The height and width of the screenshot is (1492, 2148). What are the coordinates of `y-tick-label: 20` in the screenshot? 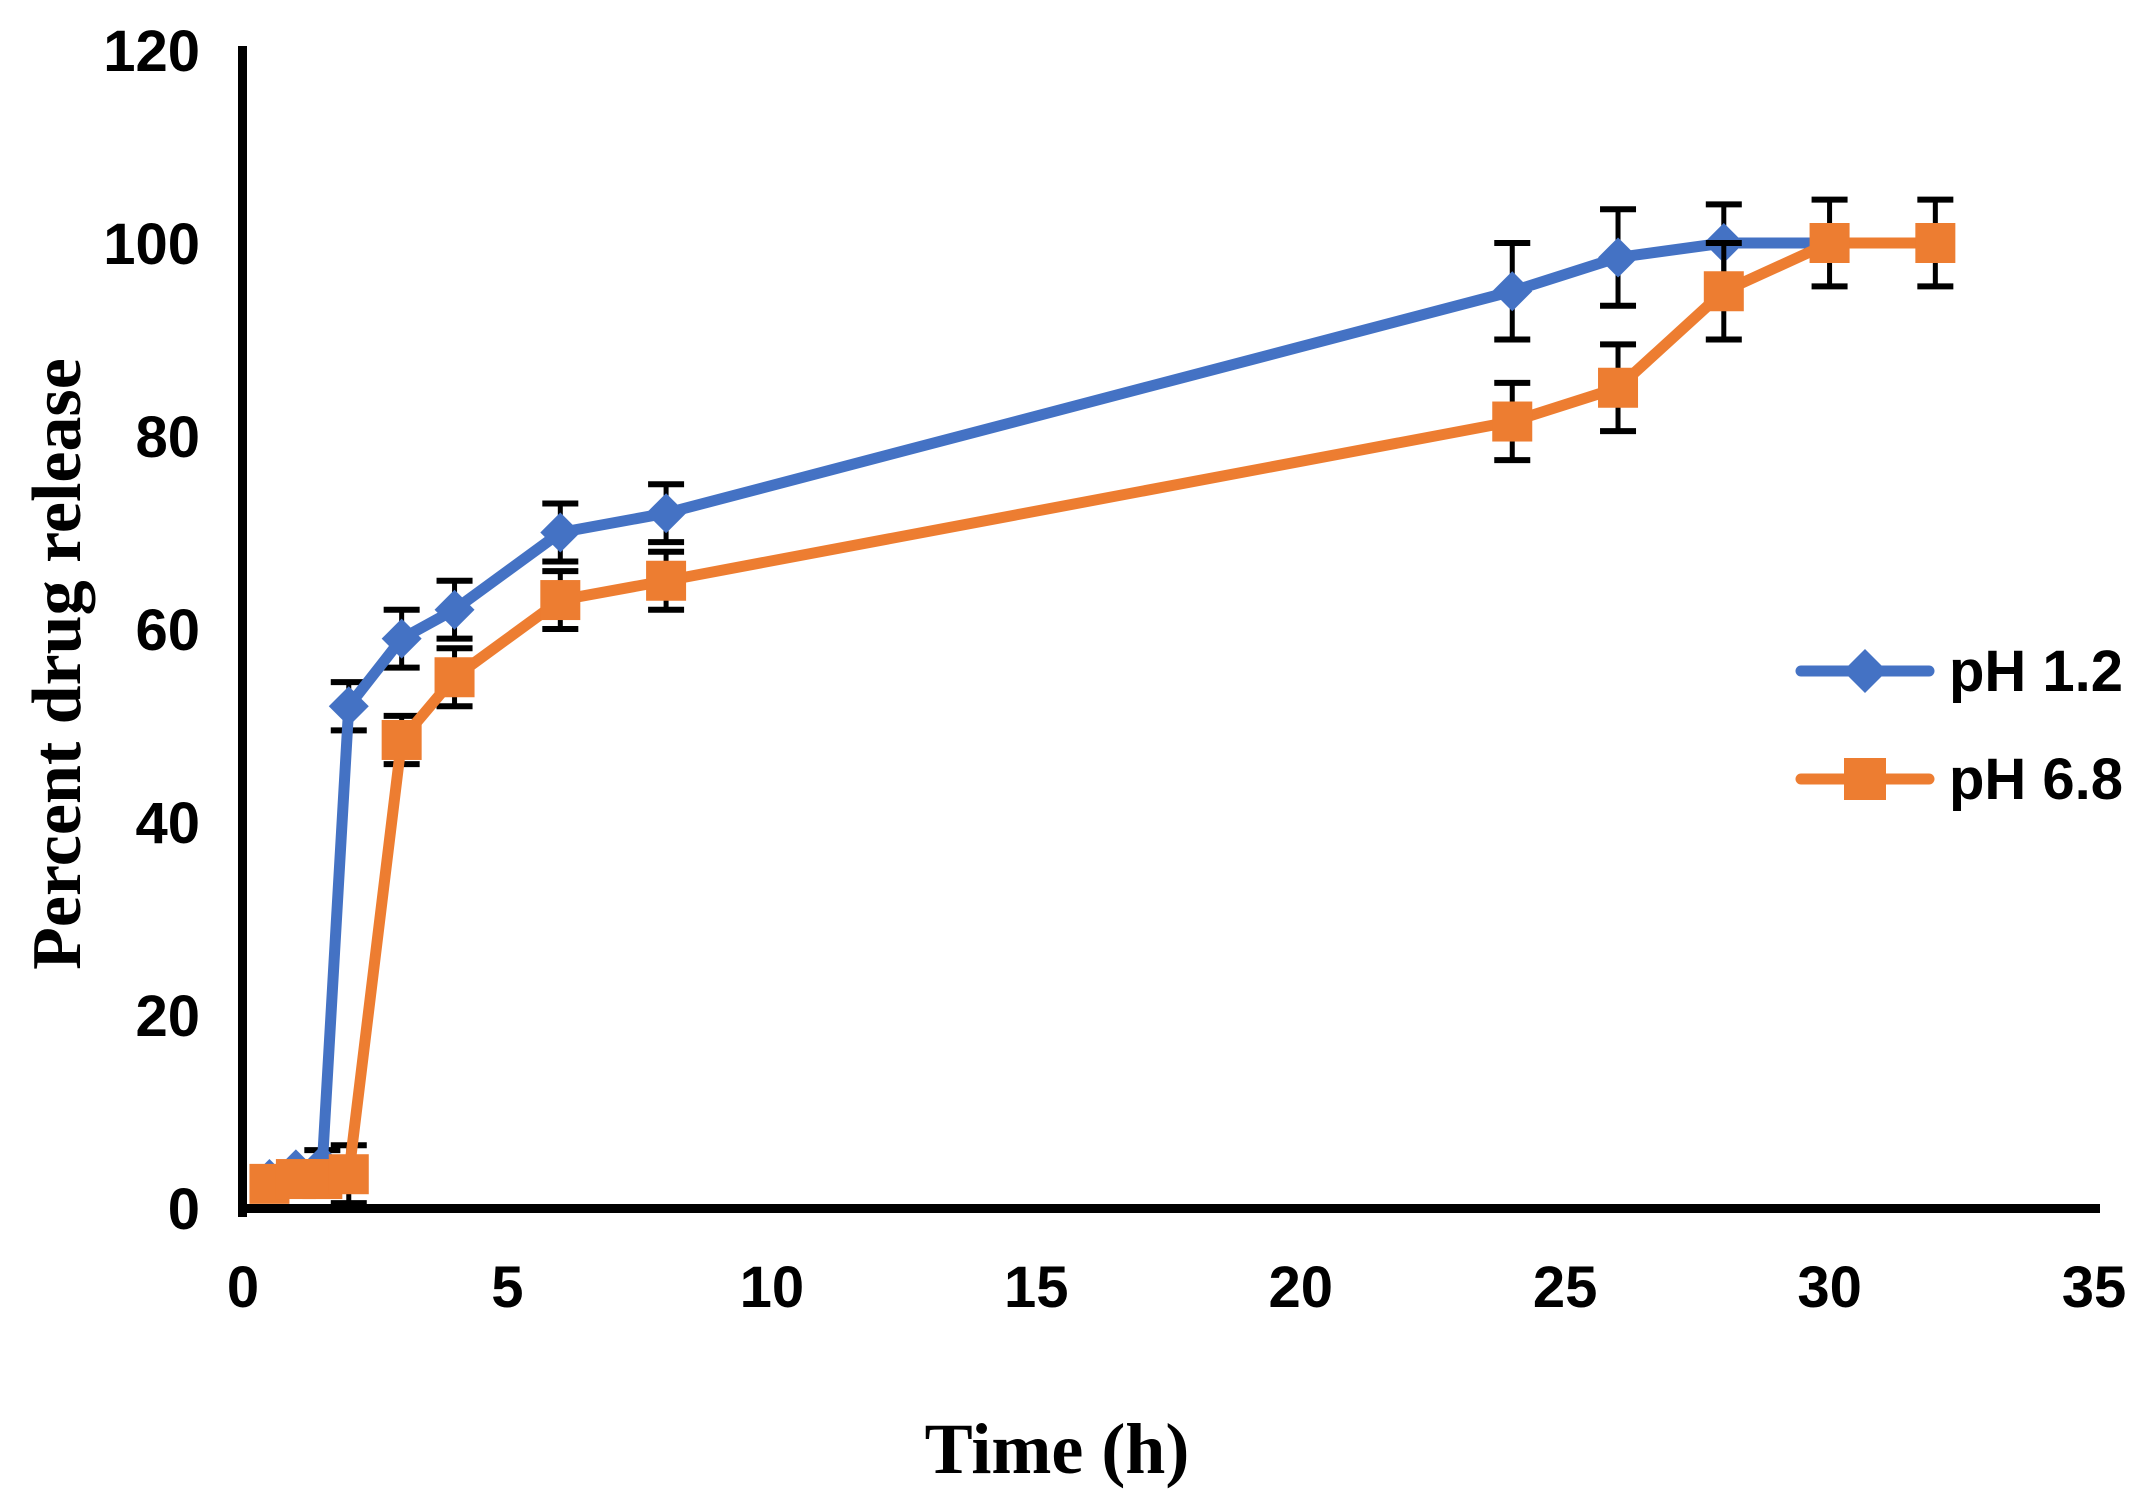 It's located at (167, 1016).